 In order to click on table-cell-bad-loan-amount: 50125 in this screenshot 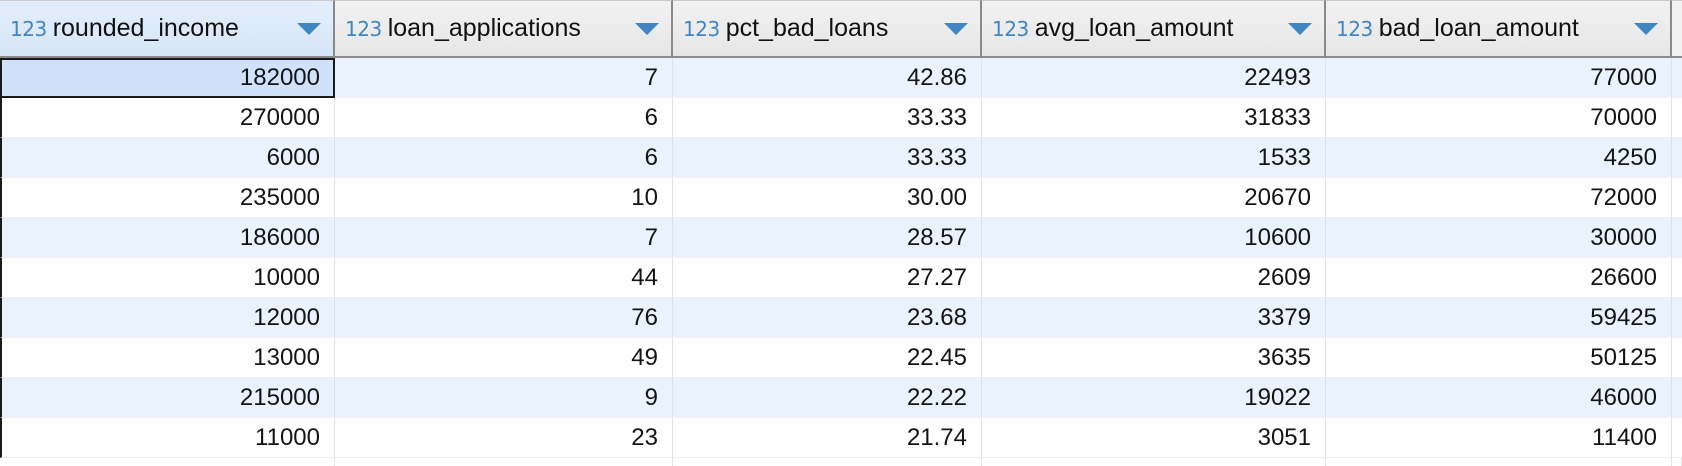, I will do `click(1499, 358)`.